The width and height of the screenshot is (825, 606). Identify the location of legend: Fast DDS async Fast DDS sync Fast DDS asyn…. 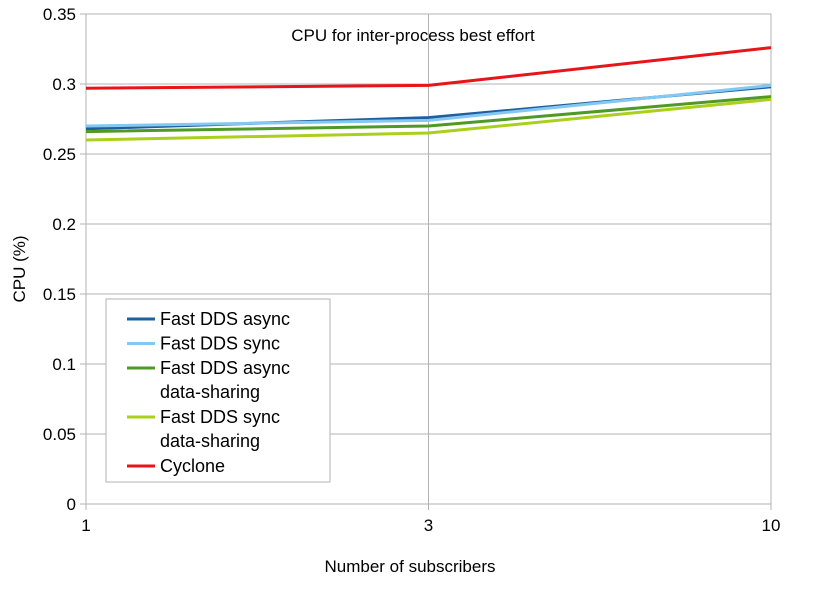
(218, 390).